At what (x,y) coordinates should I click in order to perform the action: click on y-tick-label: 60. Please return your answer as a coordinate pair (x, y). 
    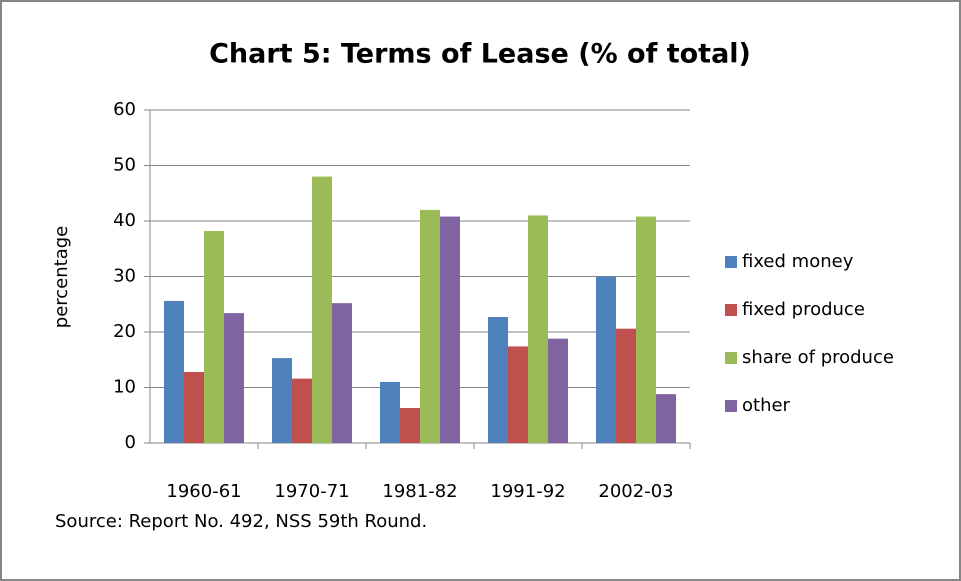
    Looking at the image, I should click on (124, 109).